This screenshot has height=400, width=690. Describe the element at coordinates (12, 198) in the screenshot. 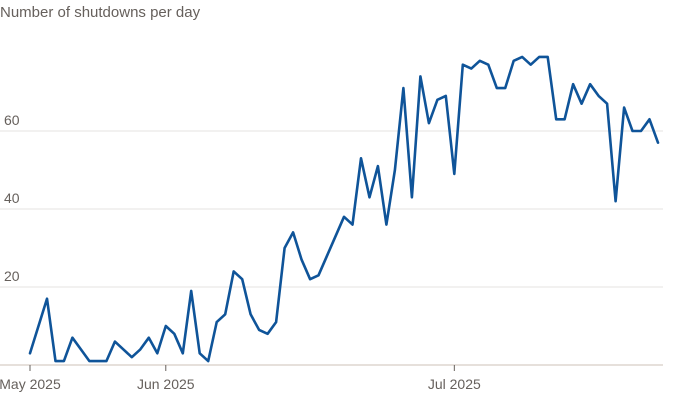

I see `y-tick-label: 40` at that location.